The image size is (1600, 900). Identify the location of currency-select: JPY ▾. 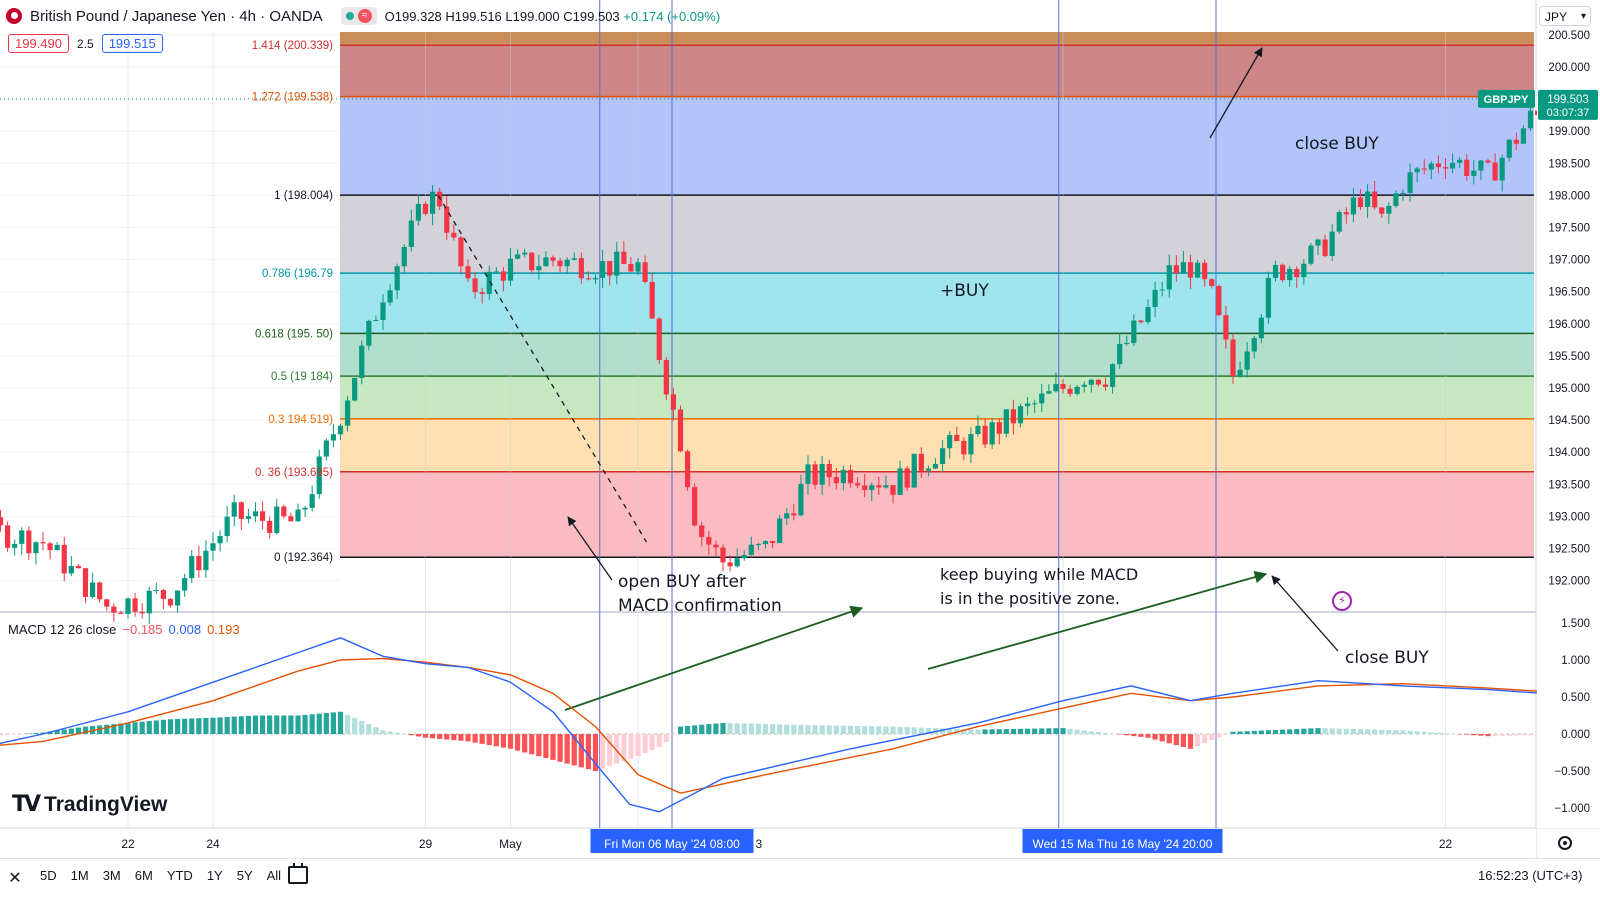
(1565, 16).